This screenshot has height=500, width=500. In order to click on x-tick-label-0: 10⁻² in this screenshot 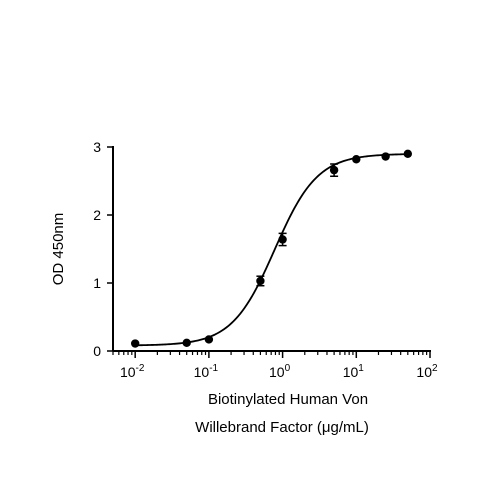, I will do `click(132, 371)`.